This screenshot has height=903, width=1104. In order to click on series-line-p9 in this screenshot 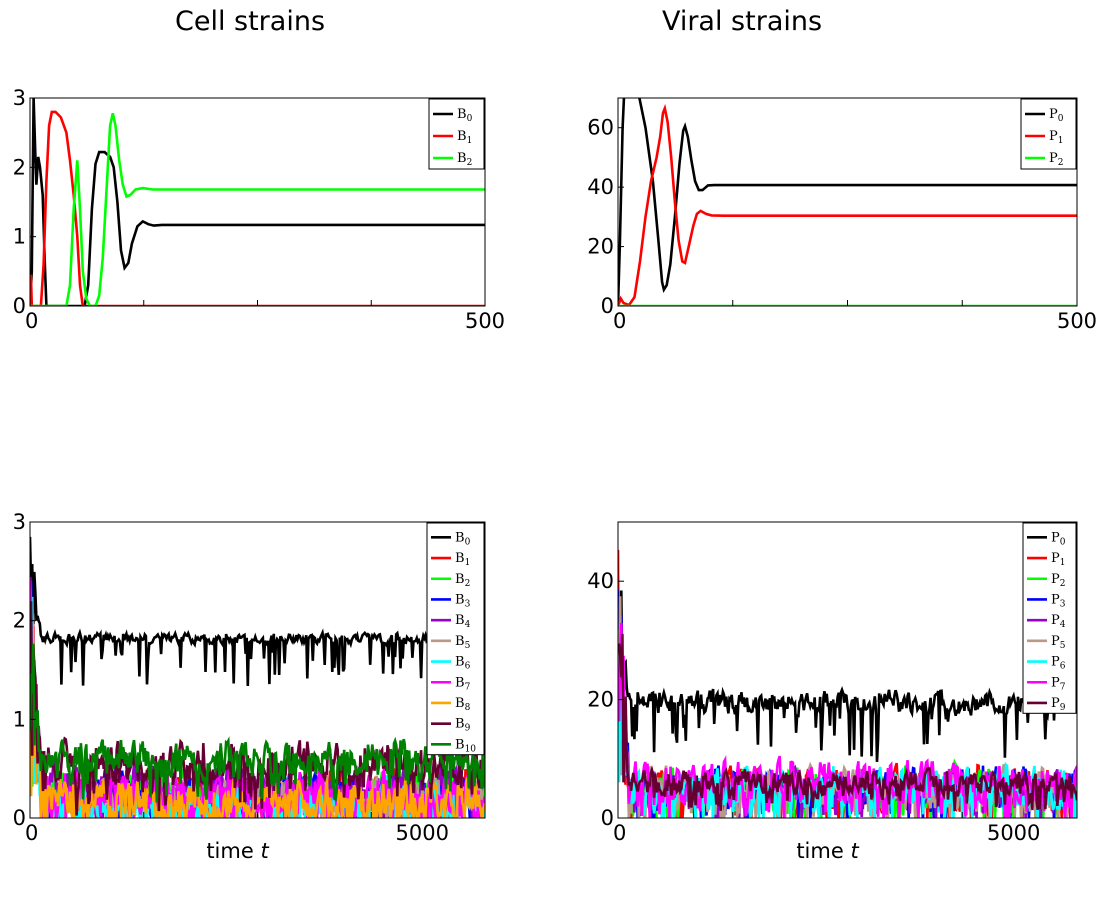, I will do `click(847, 722)`.